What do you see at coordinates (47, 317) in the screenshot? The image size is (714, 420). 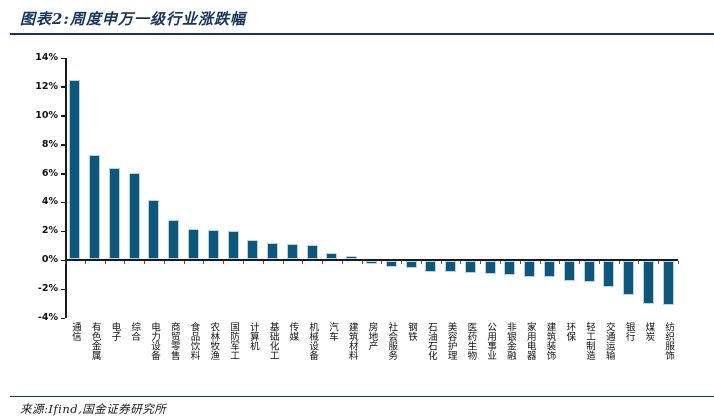 I see `y-axis-label: -4%` at bounding box center [47, 317].